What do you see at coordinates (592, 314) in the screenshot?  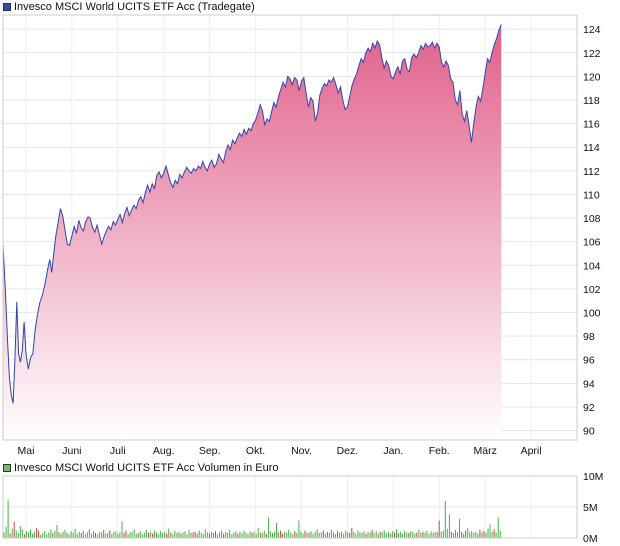 I see `price-y-tick-label: 100` at bounding box center [592, 314].